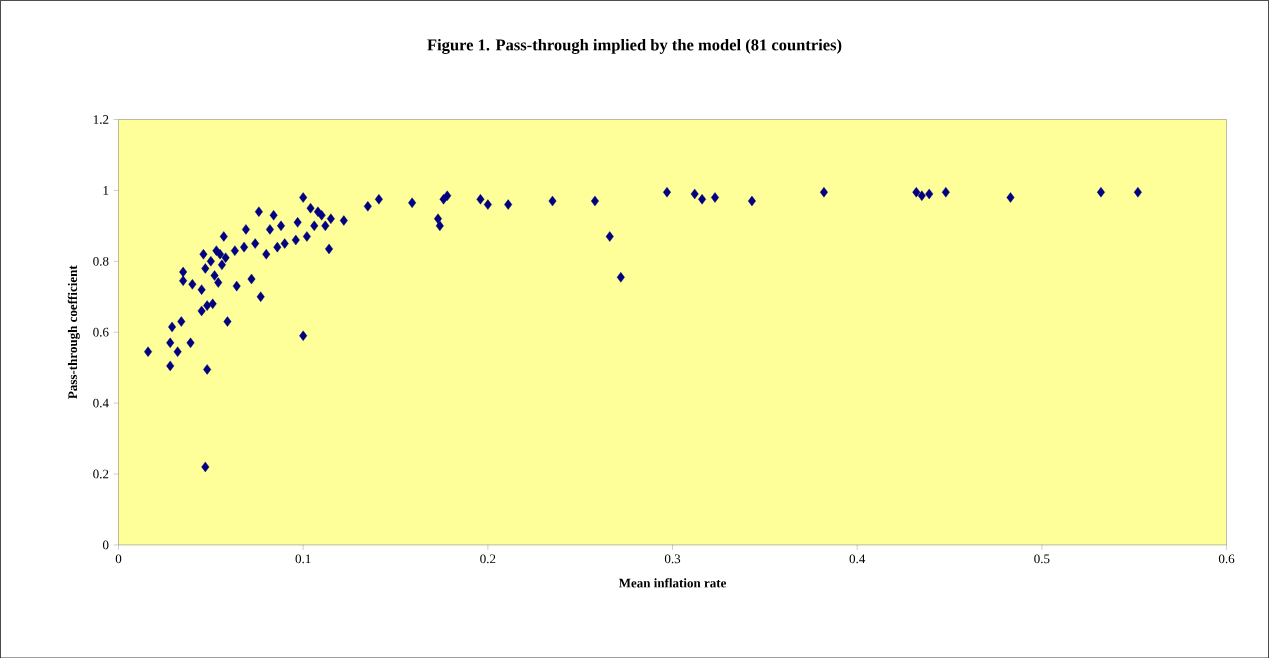 The height and width of the screenshot is (658, 1269). Describe the element at coordinates (105, 545) in the screenshot. I see `y-tick-label: 0` at that location.